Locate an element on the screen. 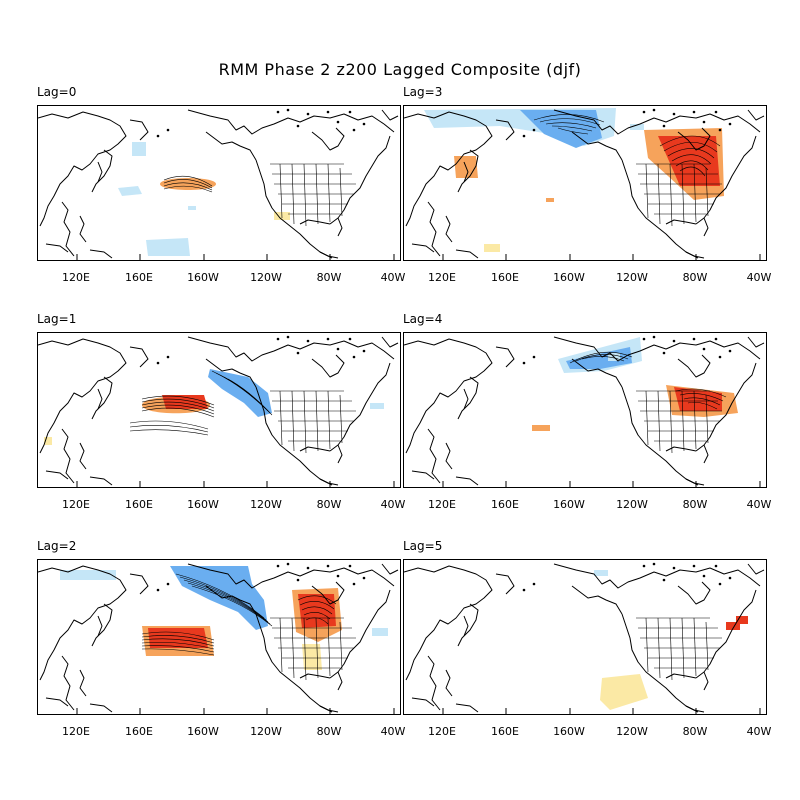  panel-label: Lag=4 is located at coordinates (423, 319).